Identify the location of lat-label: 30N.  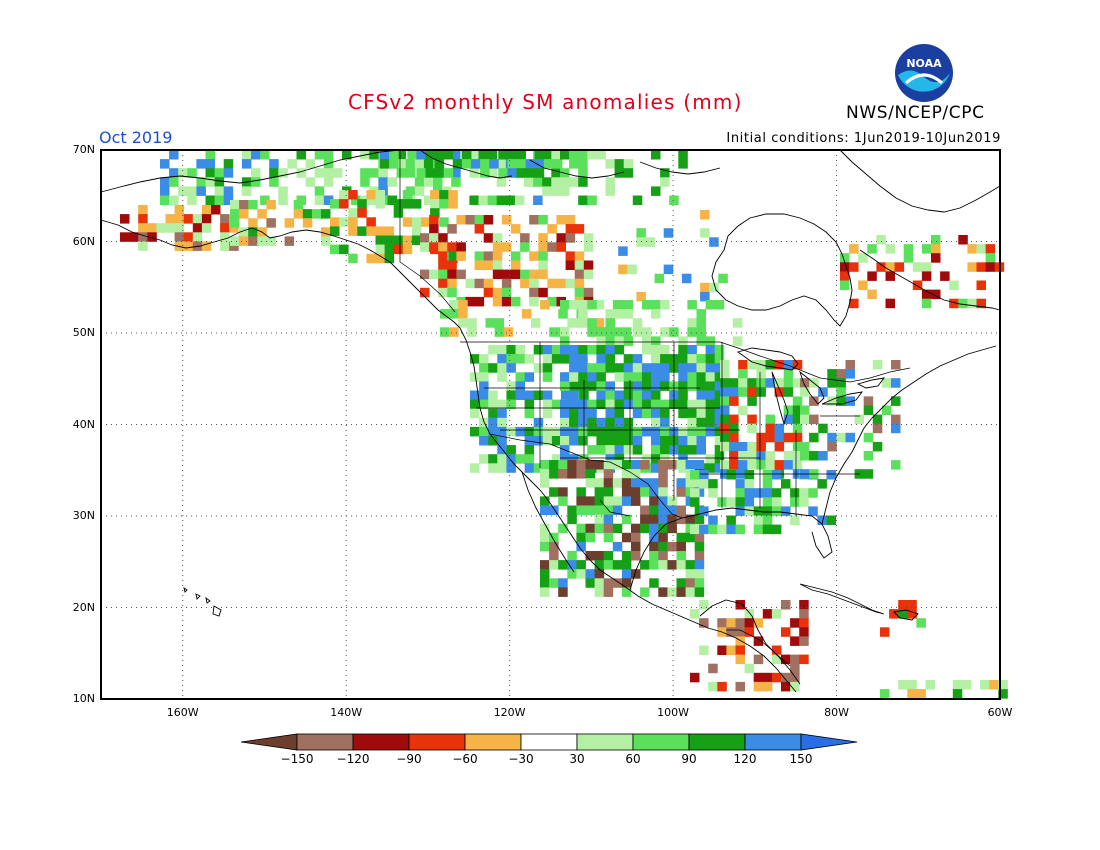
(83, 515).